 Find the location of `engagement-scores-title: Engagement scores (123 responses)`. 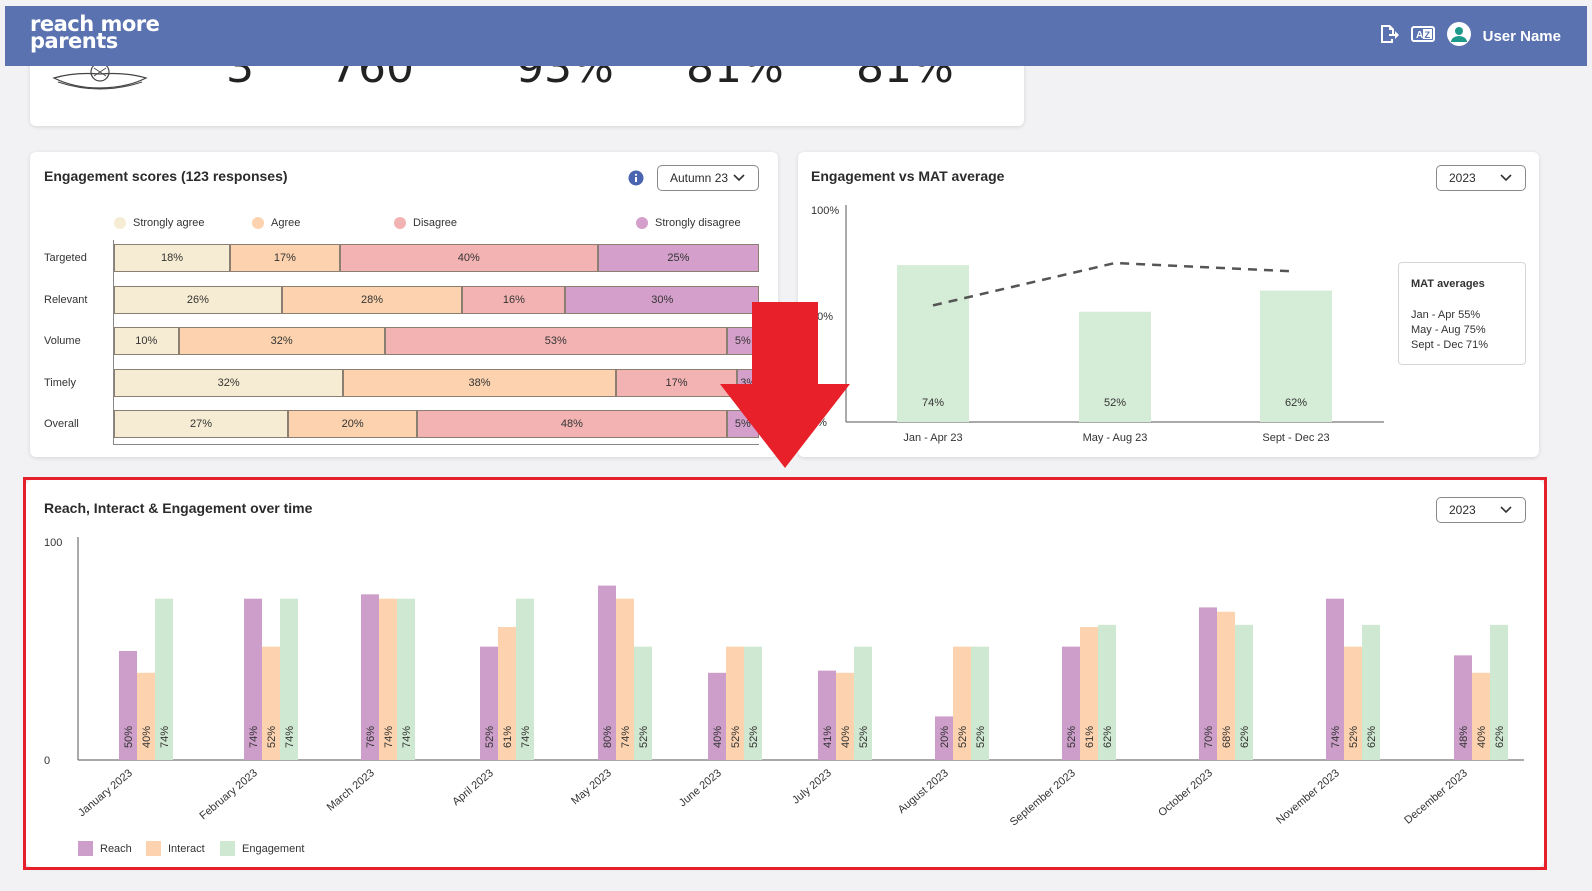

engagement-scores-title: Engagement scores (123 responses) is located at coordinates (166, 176).